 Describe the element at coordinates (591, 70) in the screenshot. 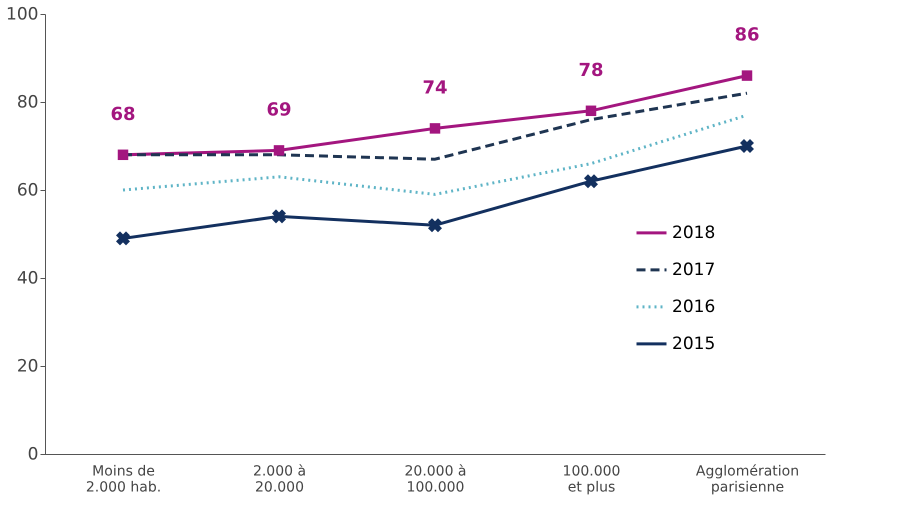

I see `data-label: 78` at that location.